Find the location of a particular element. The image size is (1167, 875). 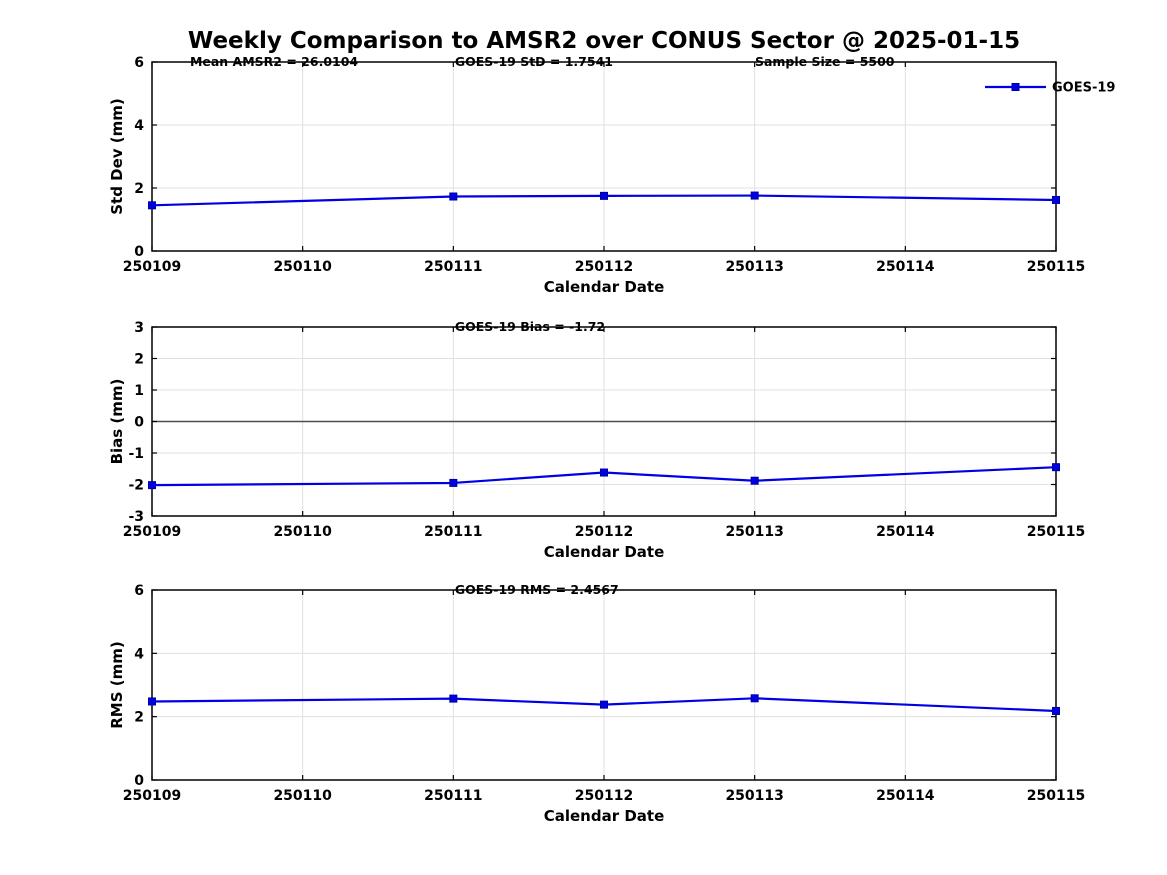

annotation-rms: GOES-19 RMS = 2.4567 is located at coordinates (537, 589).